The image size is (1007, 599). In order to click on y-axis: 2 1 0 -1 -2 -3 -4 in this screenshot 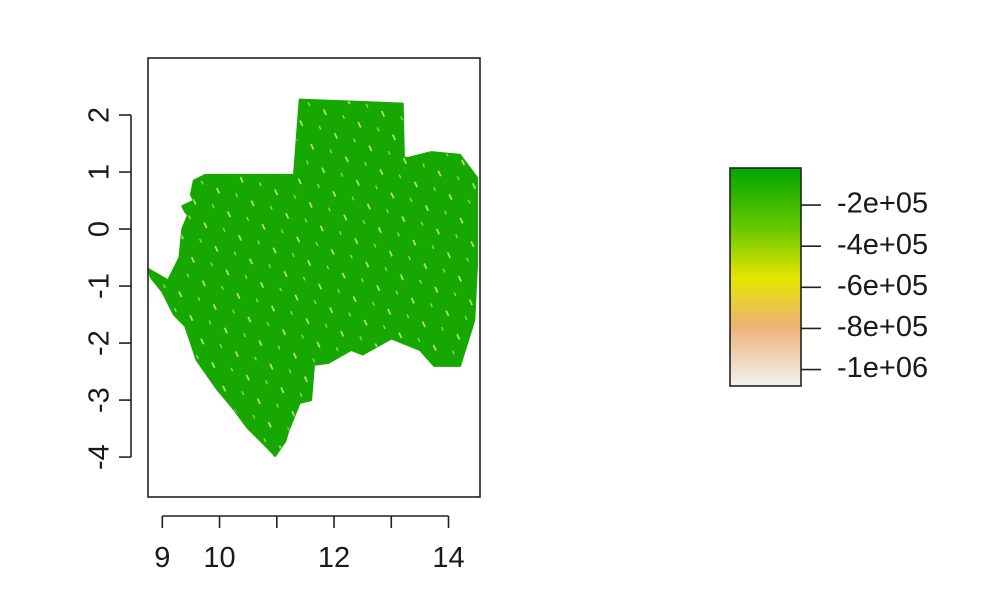, I will do `click(108, 288)`.